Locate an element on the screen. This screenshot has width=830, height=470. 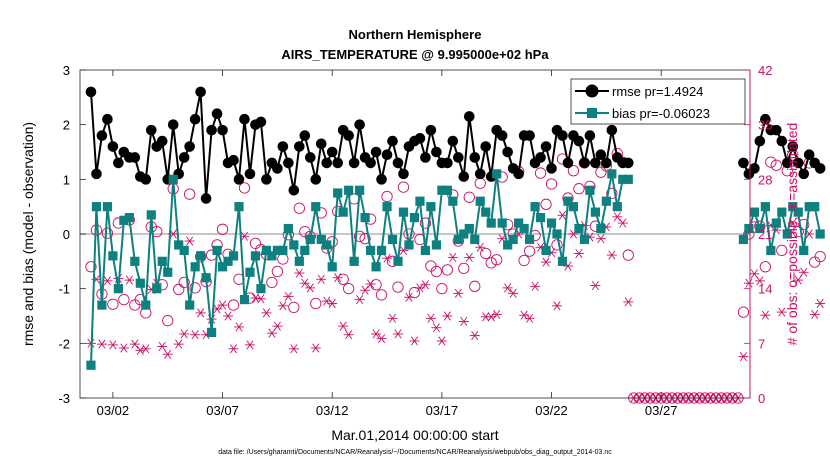
y-axis-label-left: rmse and bias (model - observation) is located at coordinates (28, 234).